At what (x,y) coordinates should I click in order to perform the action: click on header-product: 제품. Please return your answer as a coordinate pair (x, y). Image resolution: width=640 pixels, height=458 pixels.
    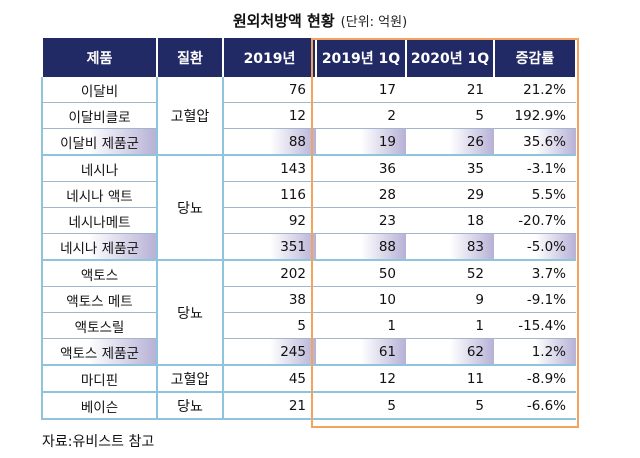
    Looking at the image, I should click on (99, 57).